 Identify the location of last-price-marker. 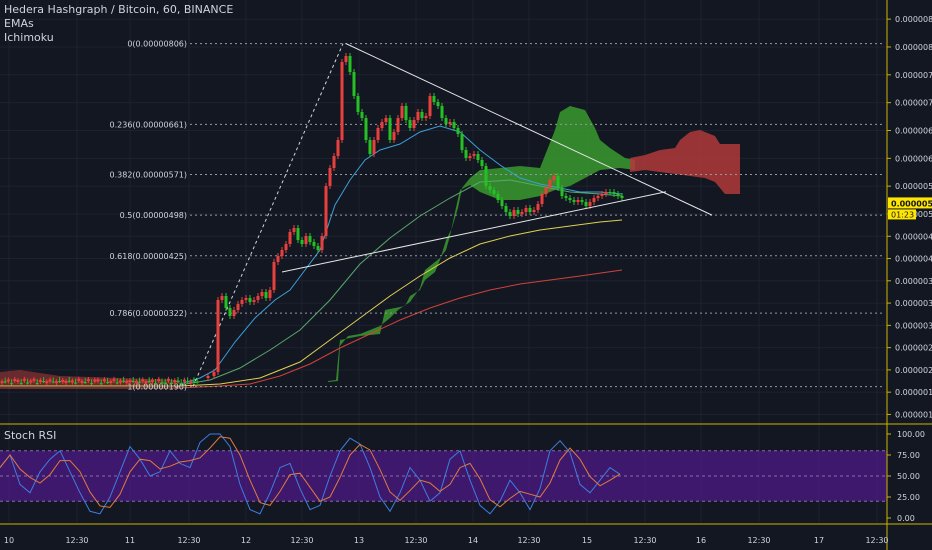
(910, 203).